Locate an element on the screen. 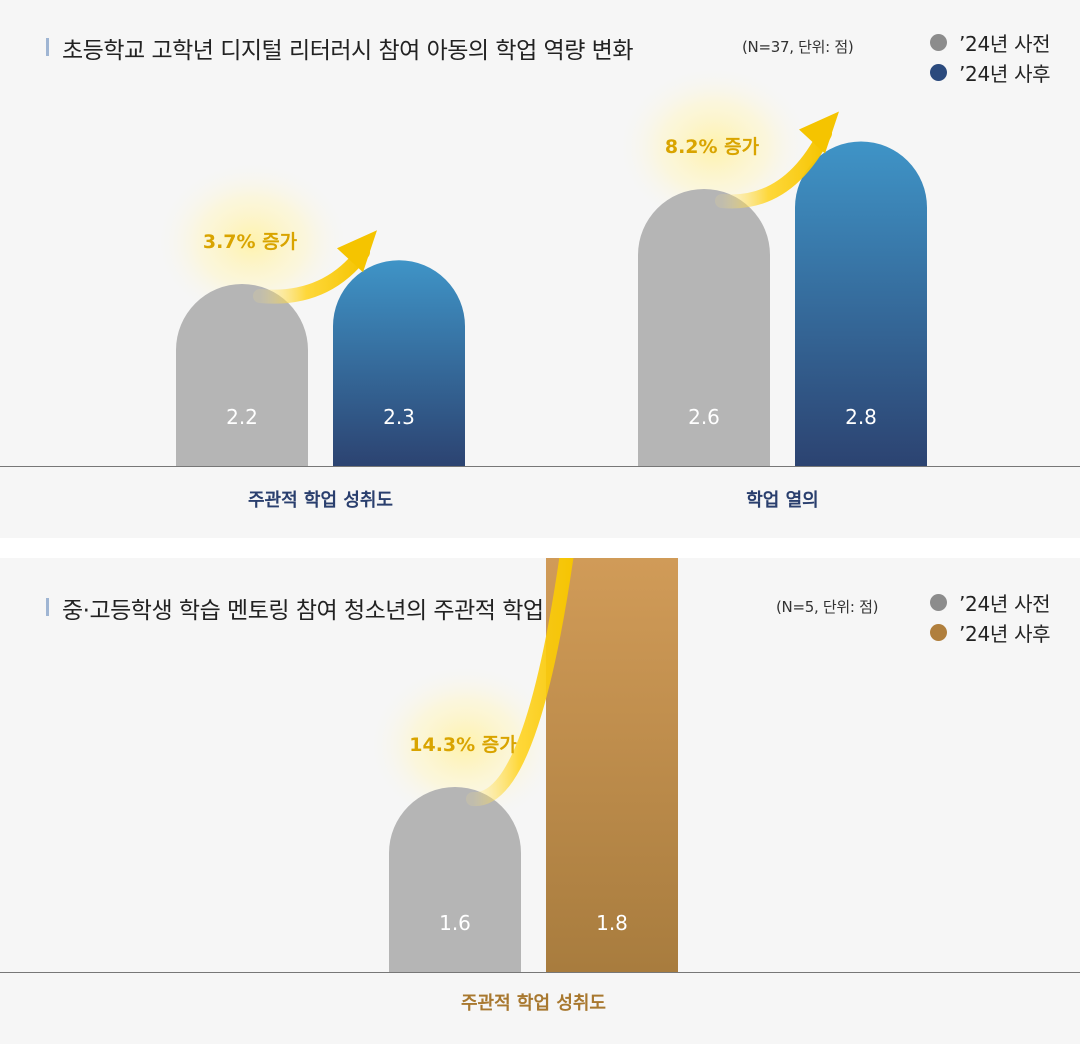 The image size is (1080, 1044). category-label: 학업 열의 is located at coordinates (782, 500).